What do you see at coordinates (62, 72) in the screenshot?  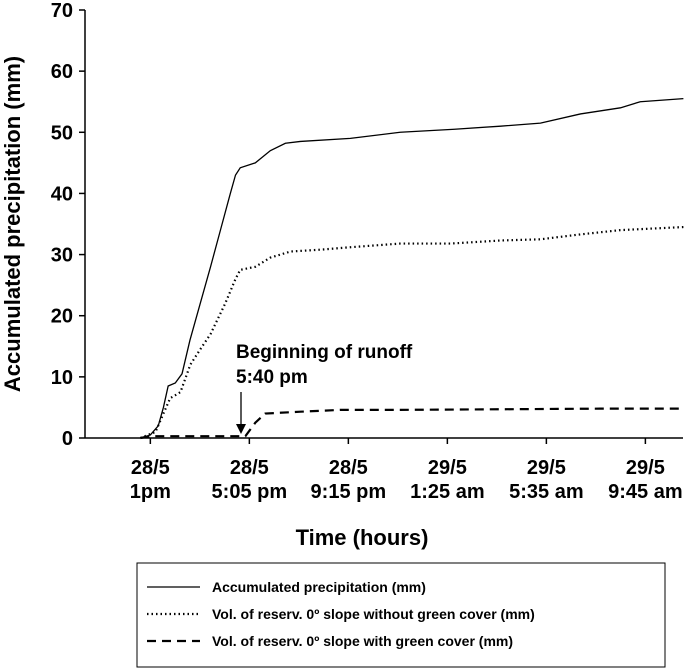 I see `y-tick-label: 60` at bounding box center [62, 72].